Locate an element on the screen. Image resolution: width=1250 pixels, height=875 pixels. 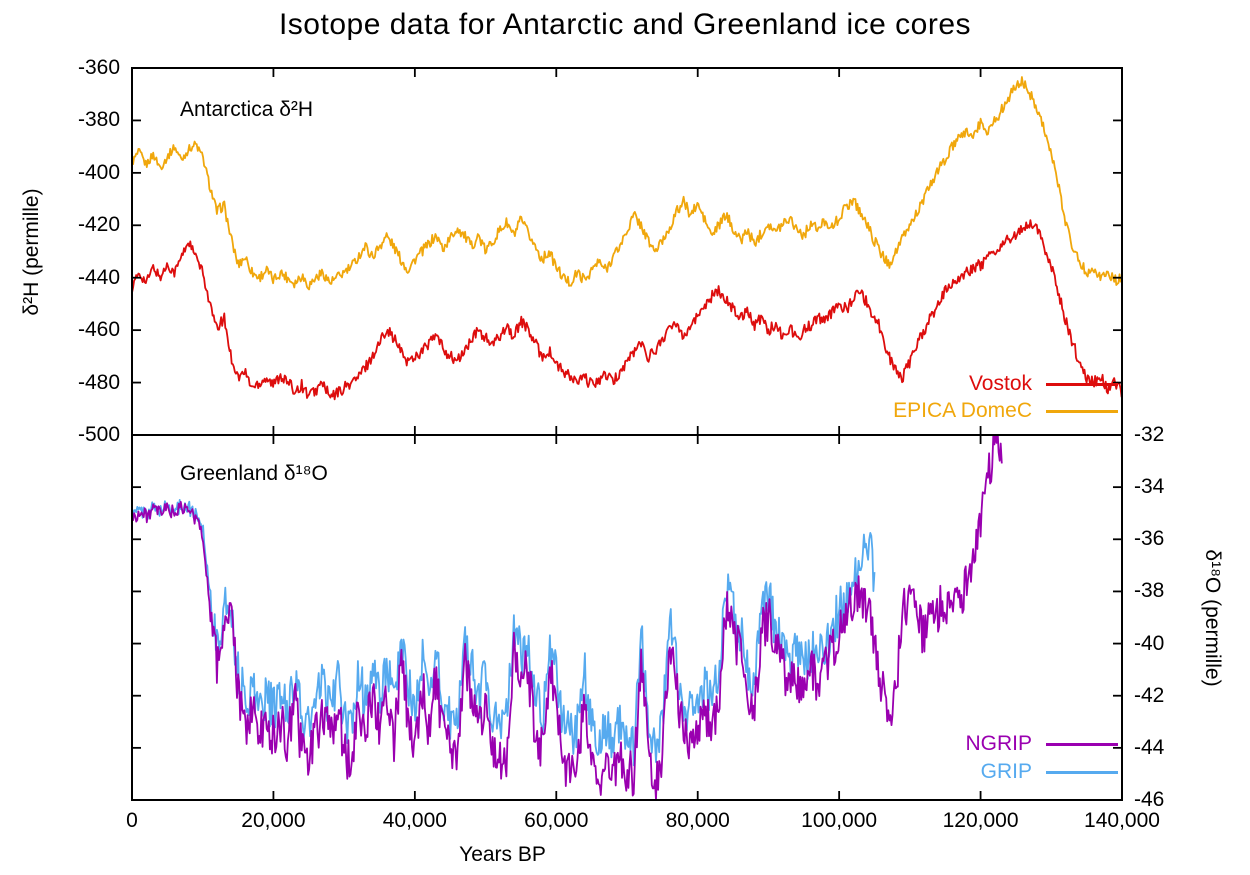
ytick-label-top: -460 is located at coordinates (98, 330).